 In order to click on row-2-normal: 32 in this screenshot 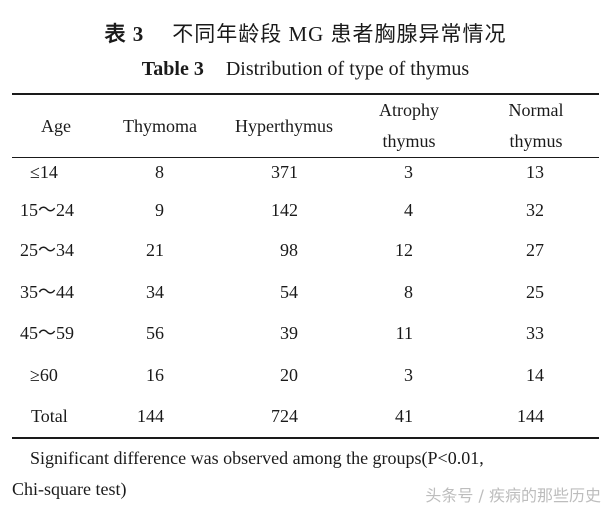, I will do `click(535, 210)`.